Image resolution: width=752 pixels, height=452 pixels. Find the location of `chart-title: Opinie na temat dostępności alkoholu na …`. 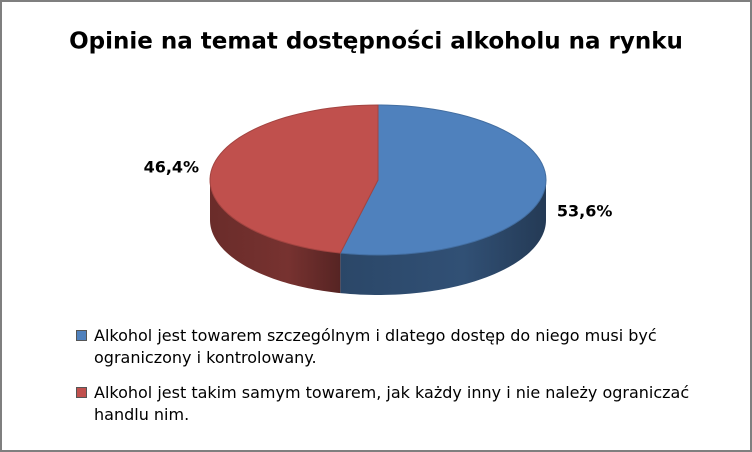

chart-title: Opinie na temat dostępności alkoholu na … is located at coordinates (376, 42).